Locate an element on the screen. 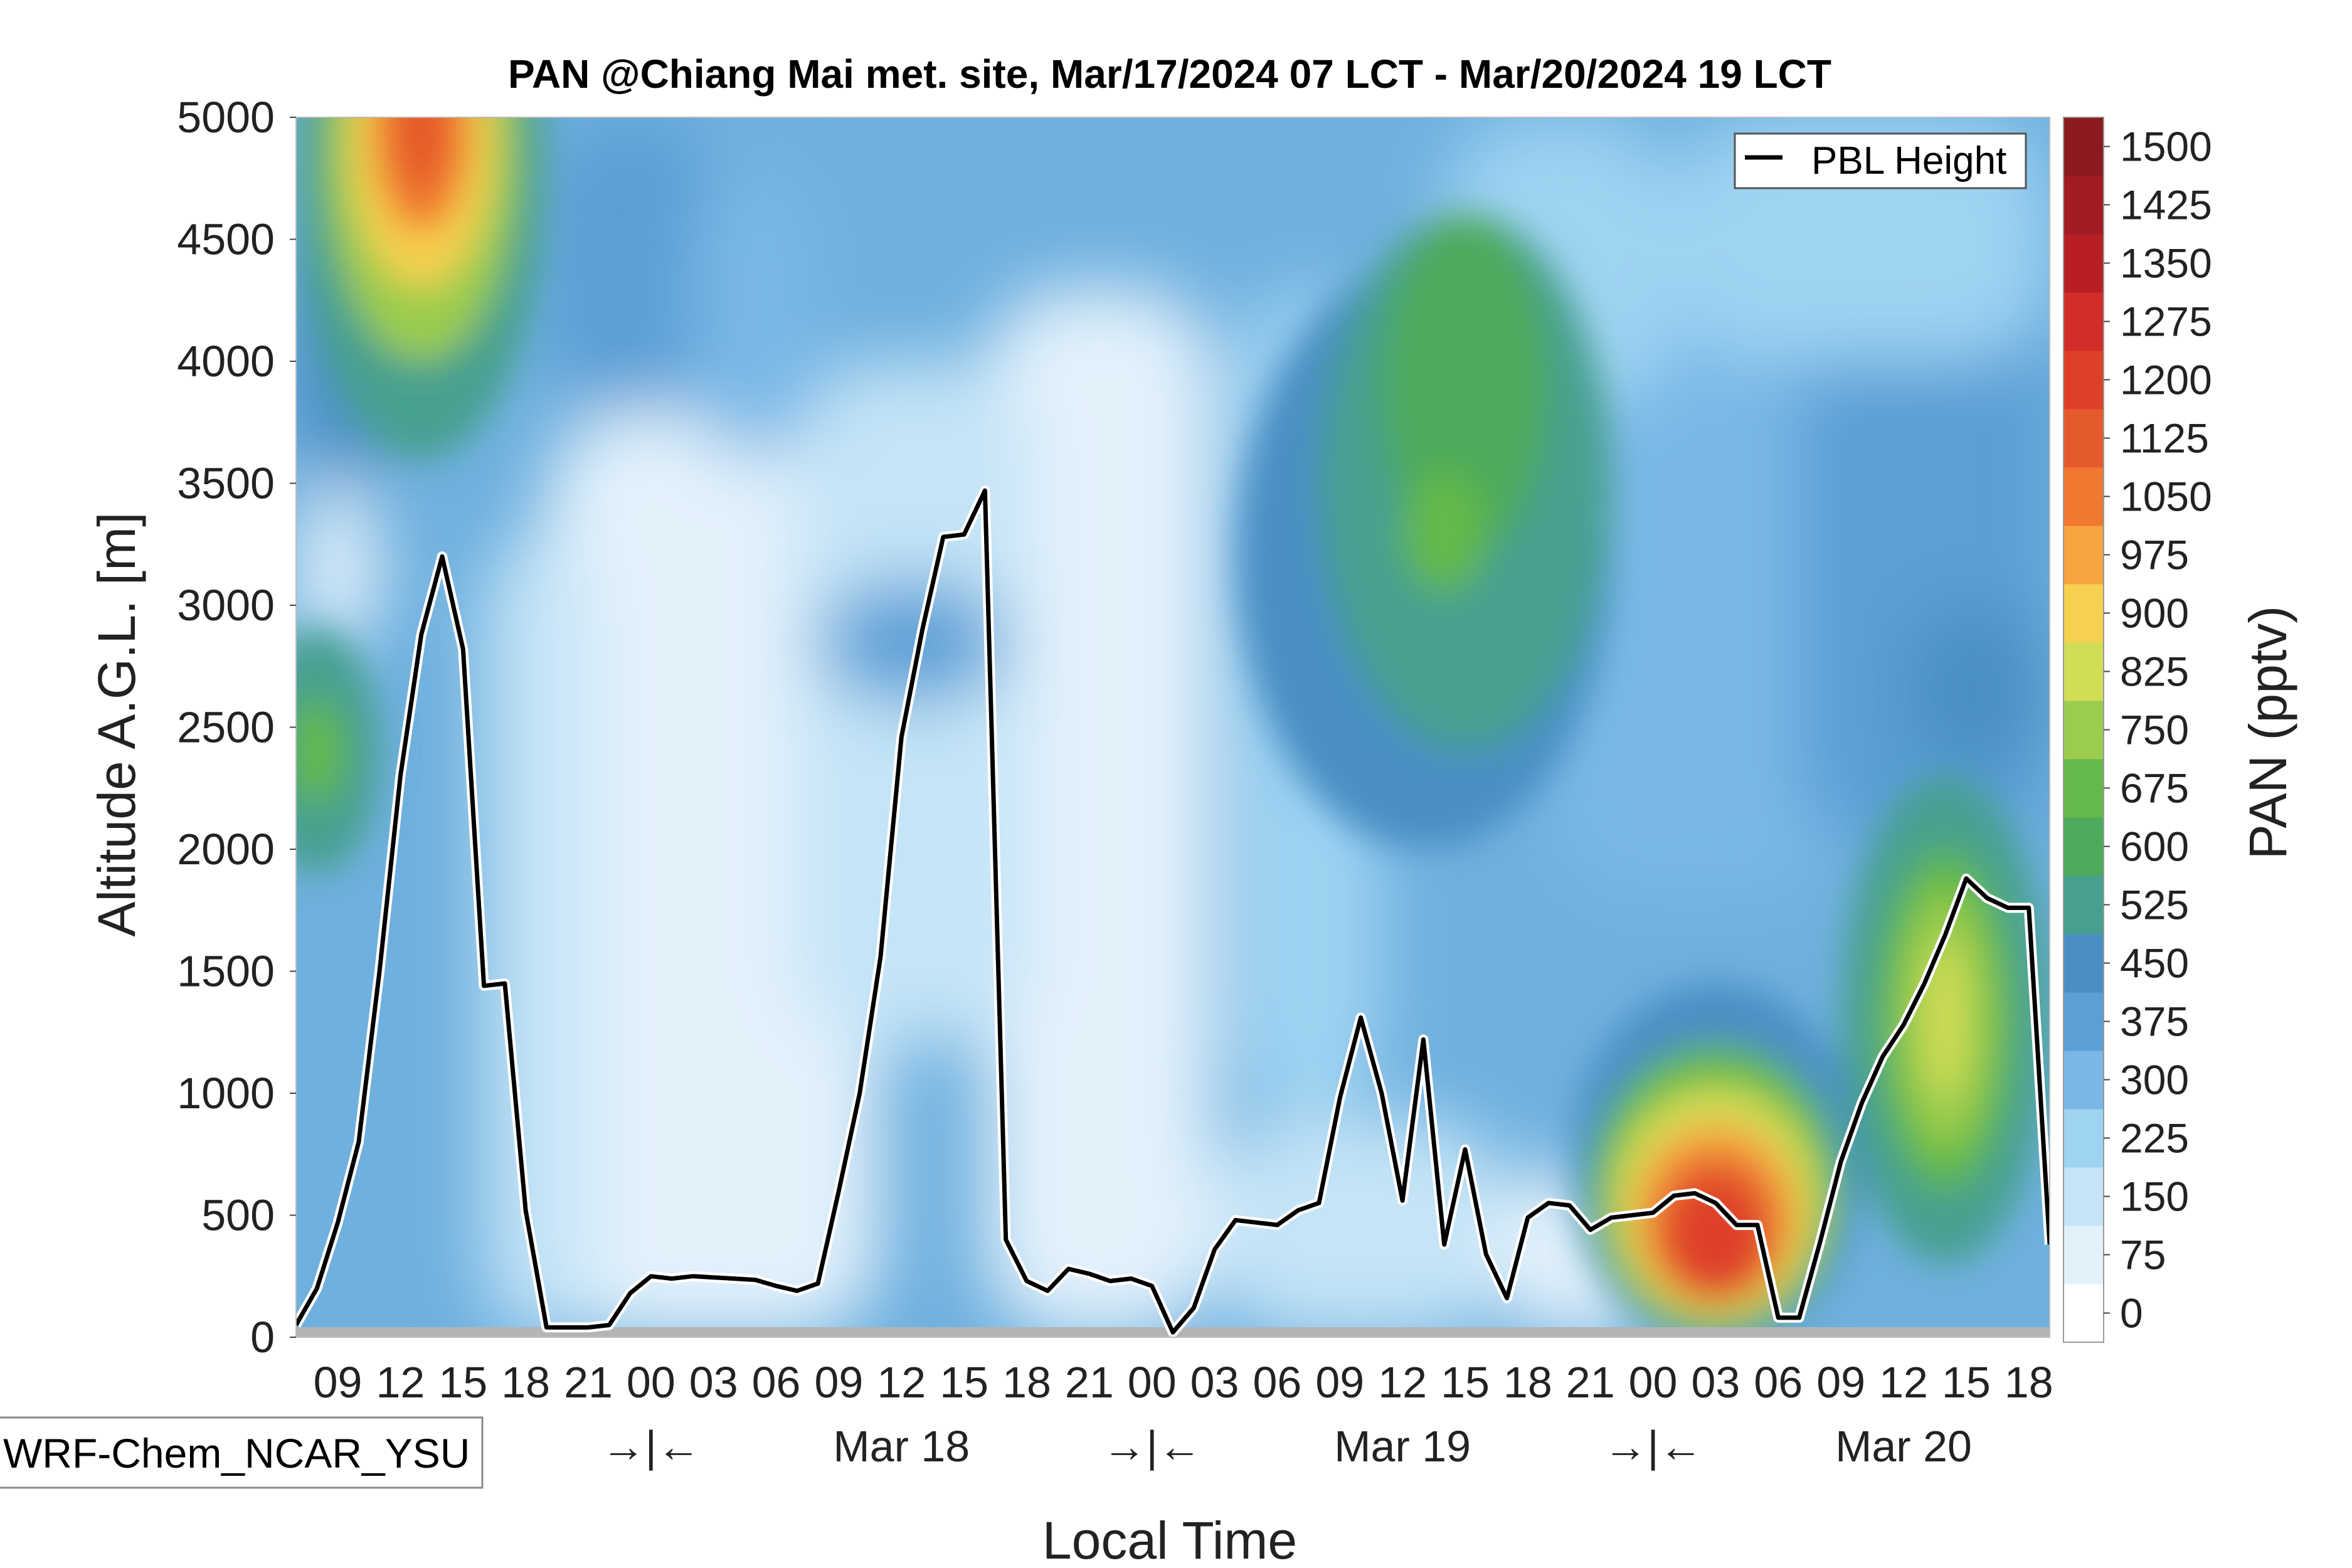 This screenshot has width=2352, height=1568. colorbar-tick-label: 375 is located at coordinates (2154, 1022).